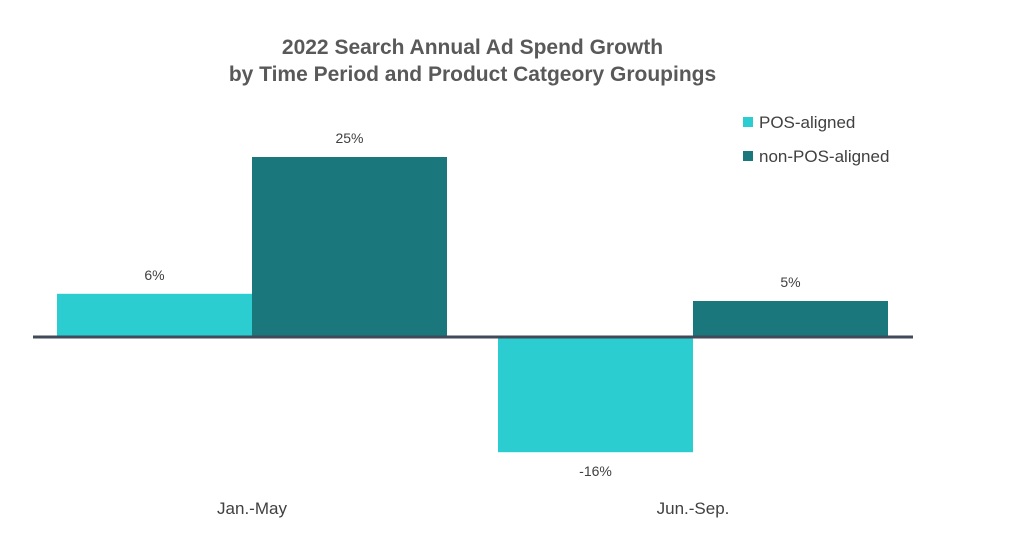 The image size is (1024, 541). Describe the element at coordinates (154, 275) in the screenshot. I see `data-label-pos-aligned-jan-may: 6%` at that location.